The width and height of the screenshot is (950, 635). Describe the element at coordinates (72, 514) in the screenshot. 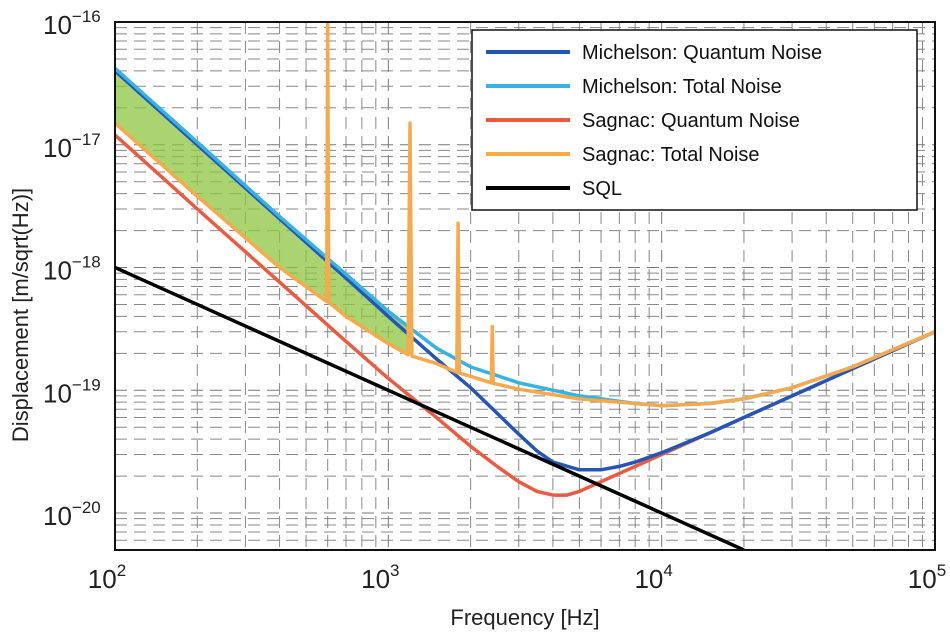

I see `y-tick-label: 10−20` at that location.